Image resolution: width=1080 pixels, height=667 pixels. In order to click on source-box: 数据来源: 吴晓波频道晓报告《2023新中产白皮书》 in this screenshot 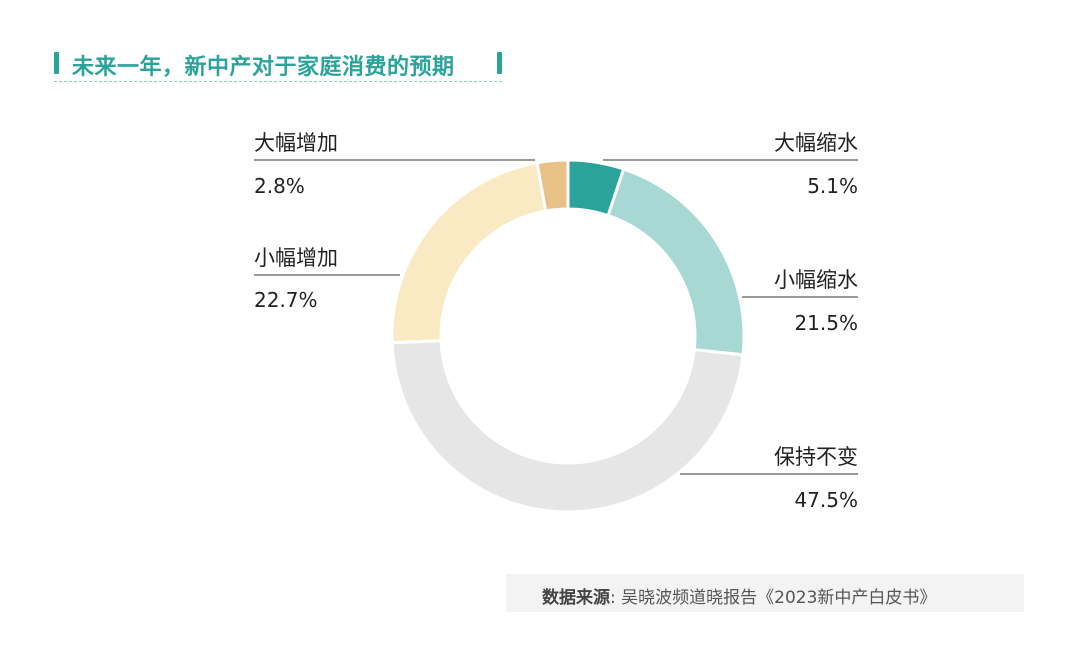, I will do `click(765, 593)`.